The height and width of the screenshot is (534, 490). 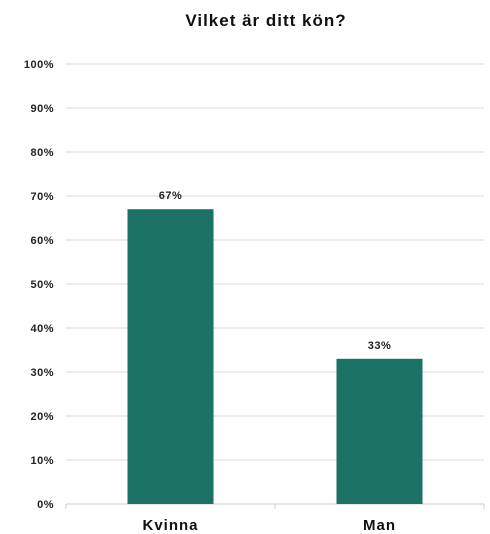 What do you see at coordinates (42, 241) in the screenshot?
I see `y-tick-label: 60%` at bounding box center [42, 241].